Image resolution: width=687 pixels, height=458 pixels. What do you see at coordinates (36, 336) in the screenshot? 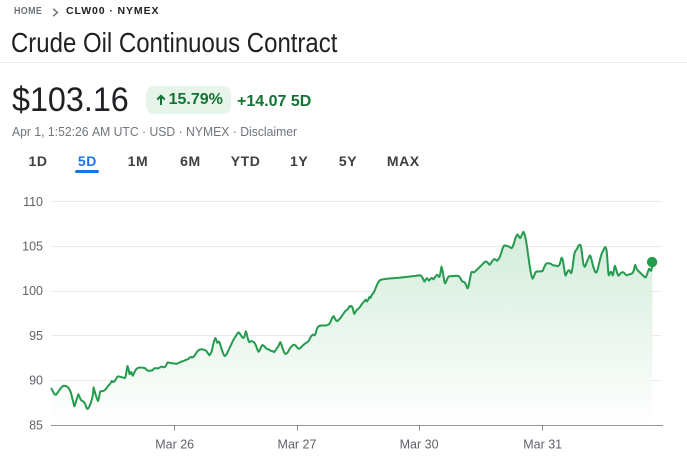
I see `svg-text: 95` at bounding box center [36, 336].